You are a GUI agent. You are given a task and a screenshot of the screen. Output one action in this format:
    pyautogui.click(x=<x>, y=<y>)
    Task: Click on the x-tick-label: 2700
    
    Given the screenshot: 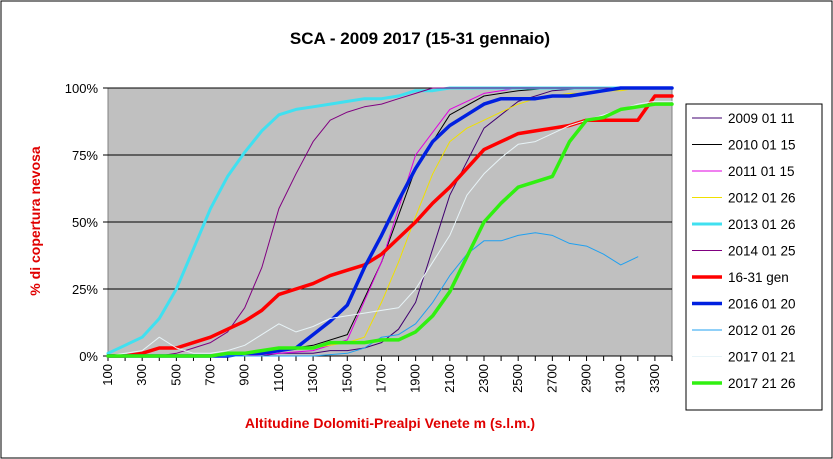 What is the action you would take?
    pyautogui.click(x=551, y=378)
    